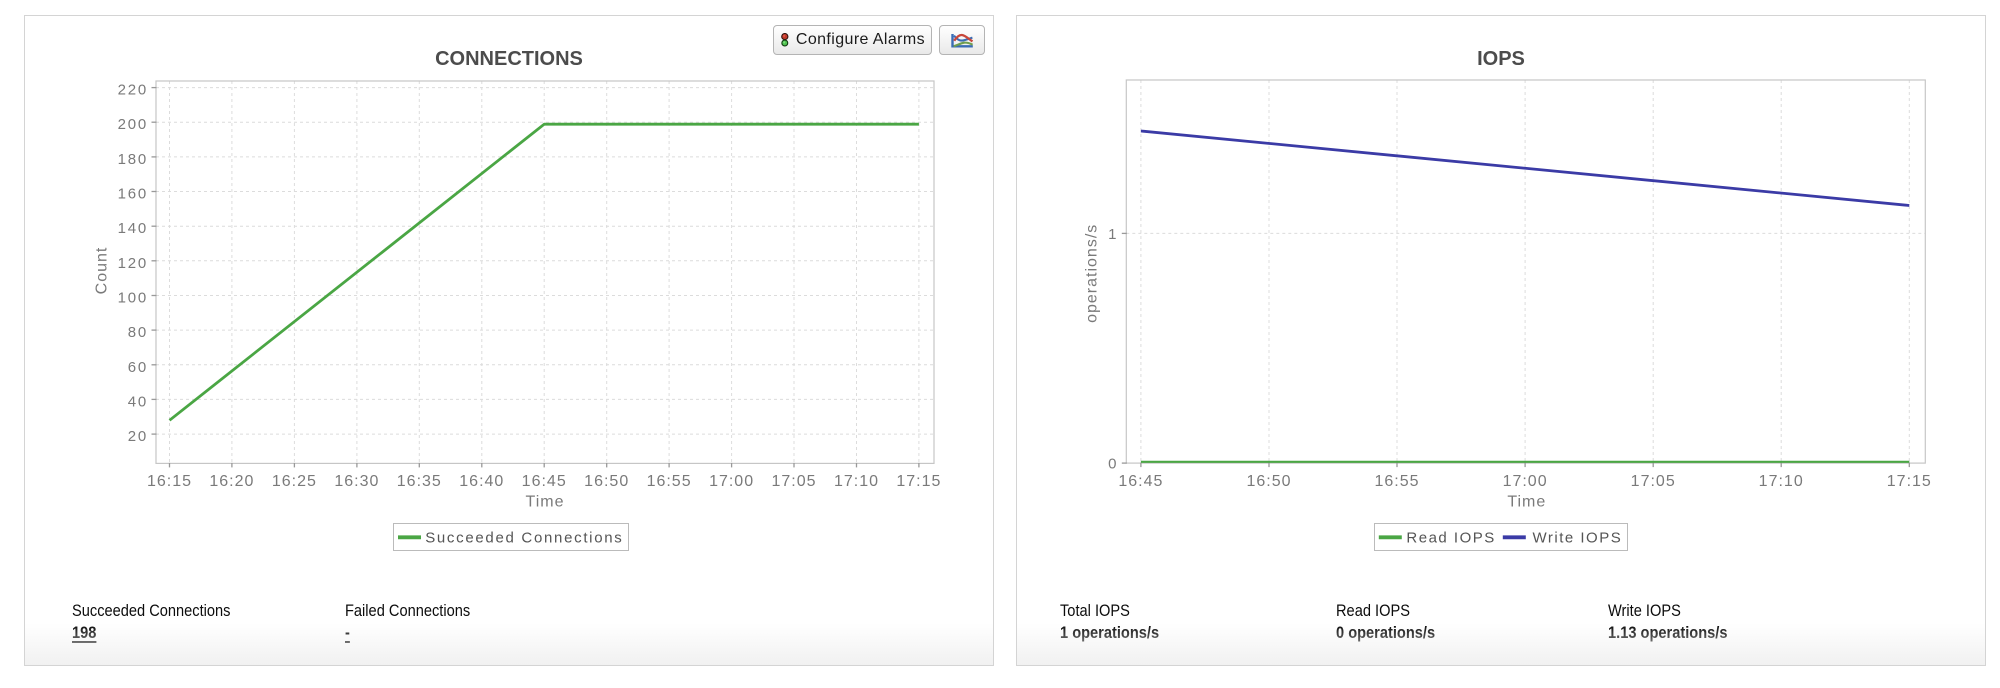 This screenshot has width=2000, height=688. Describe the element at coordinates (138, 367) in the screenshot. I see `svg-text: 60` at that location.